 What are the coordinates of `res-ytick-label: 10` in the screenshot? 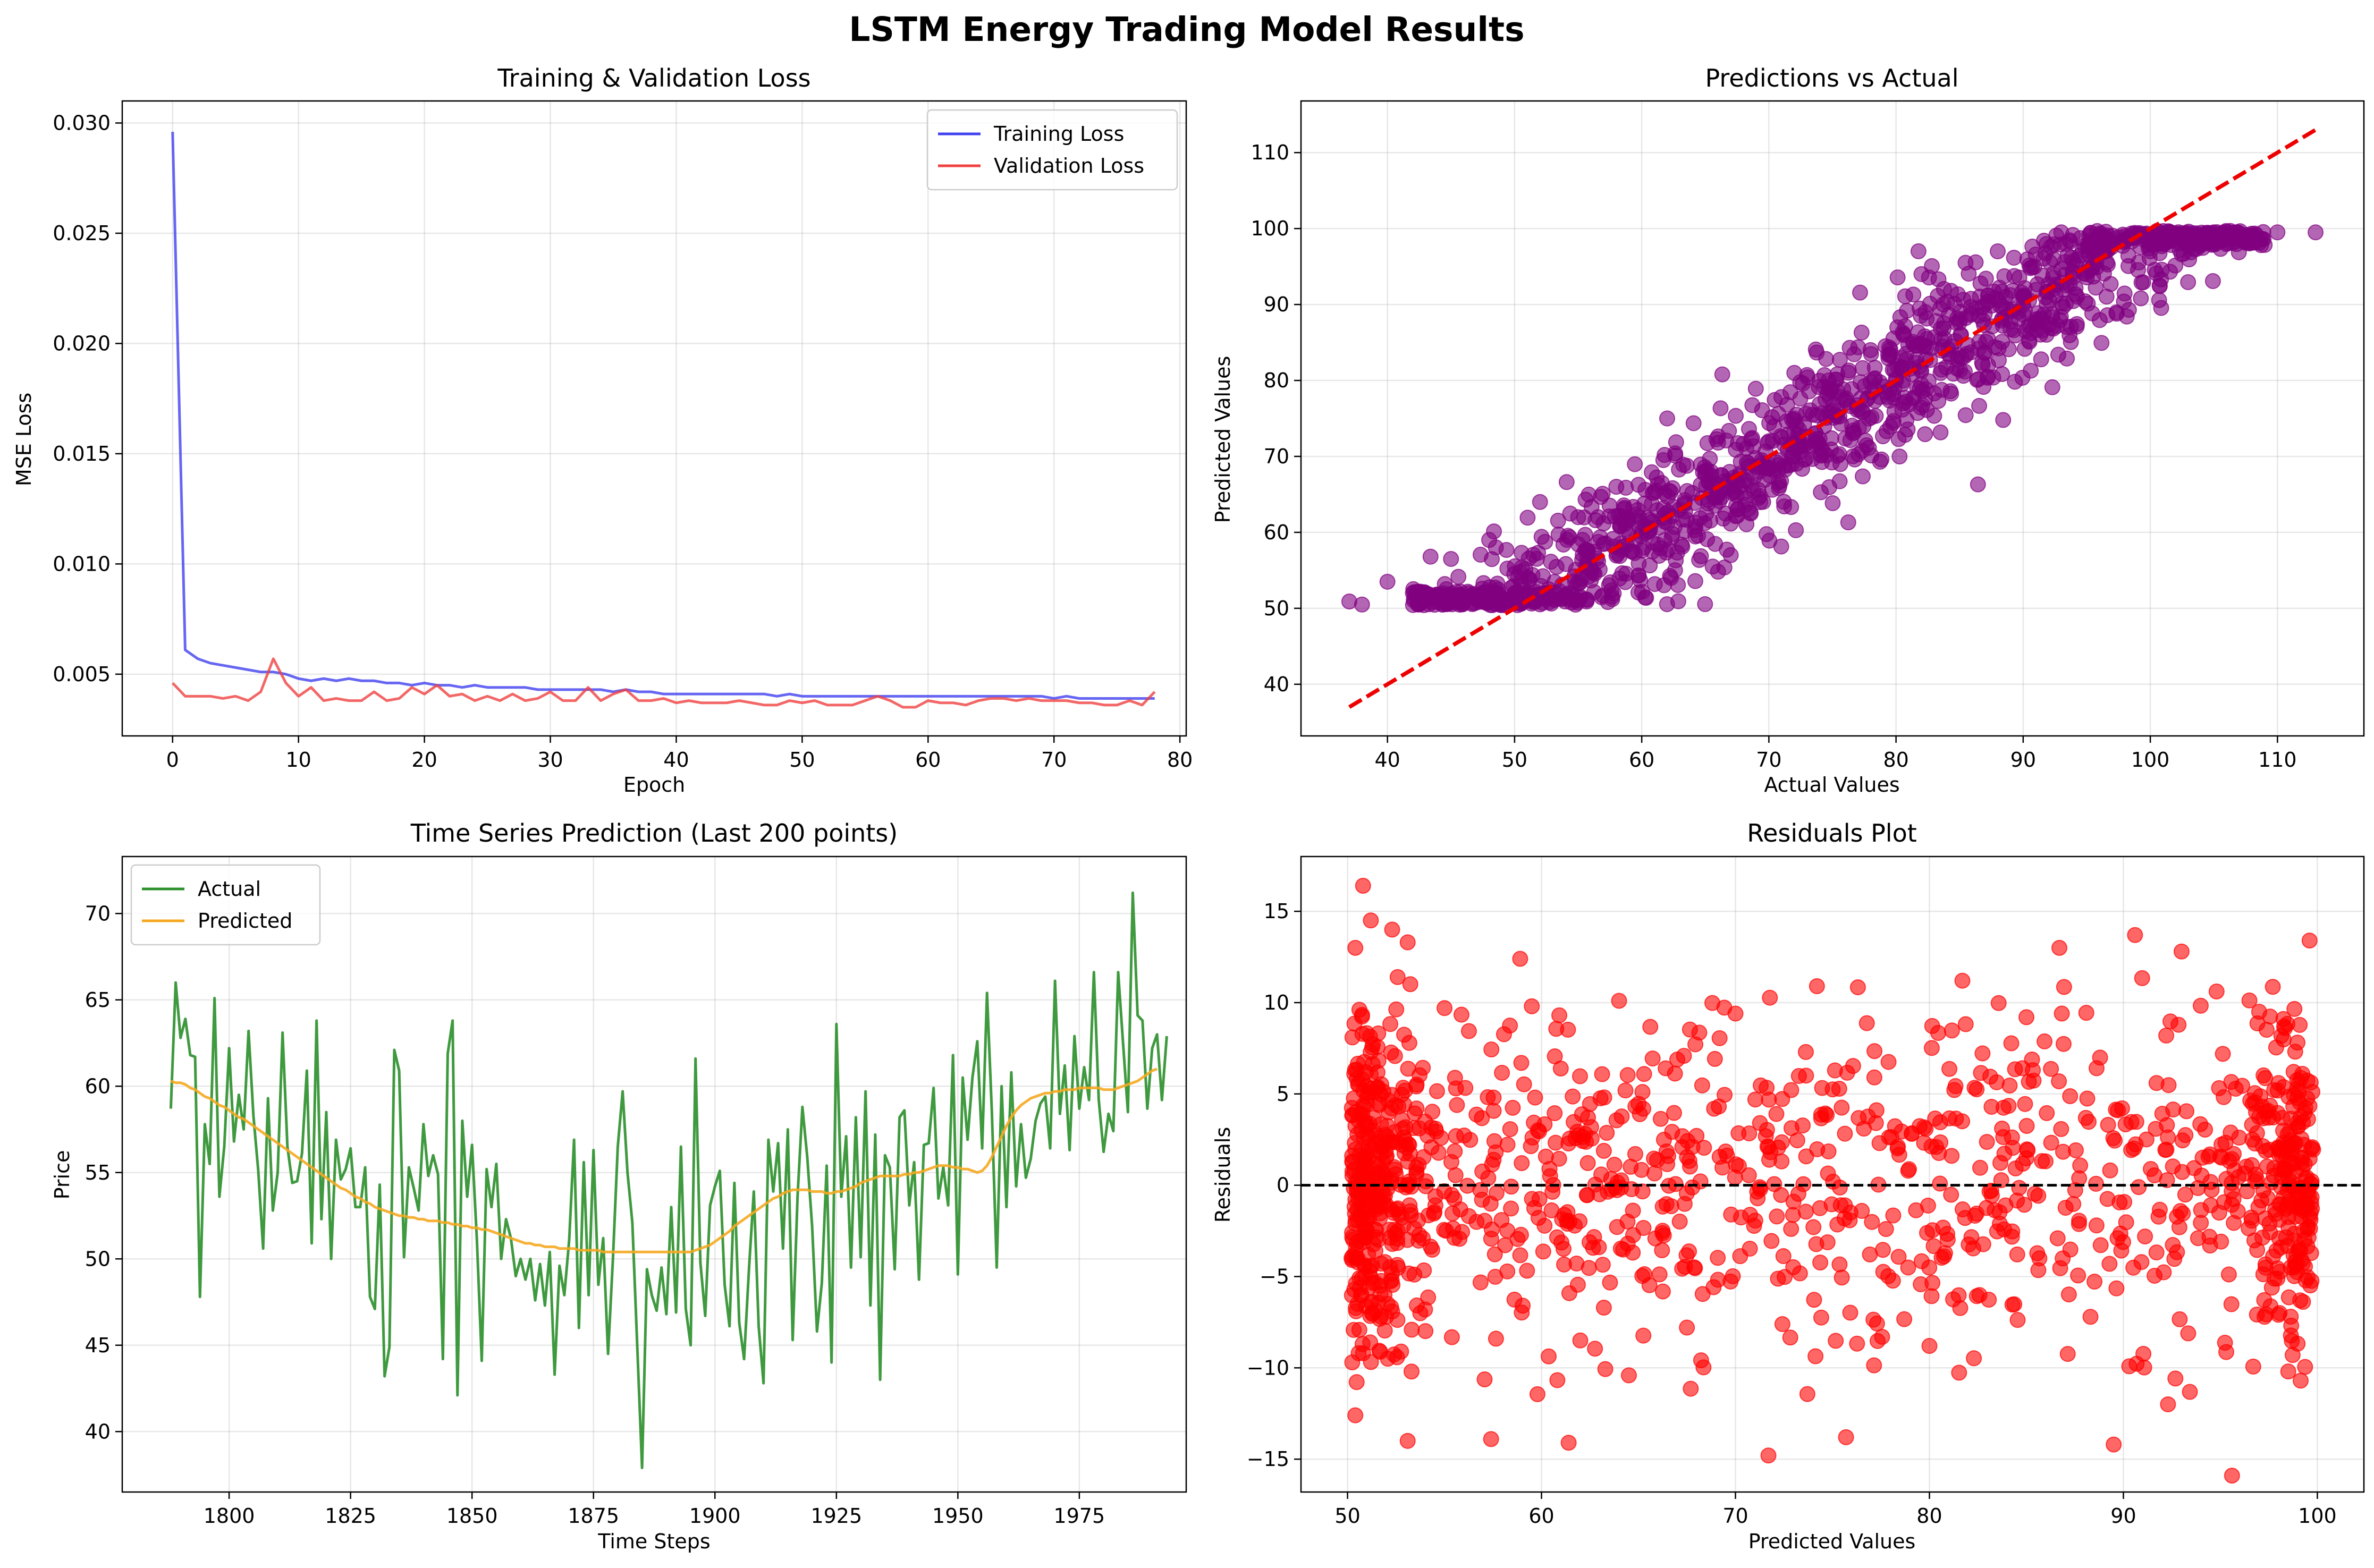 It's located at (1276, 1002).